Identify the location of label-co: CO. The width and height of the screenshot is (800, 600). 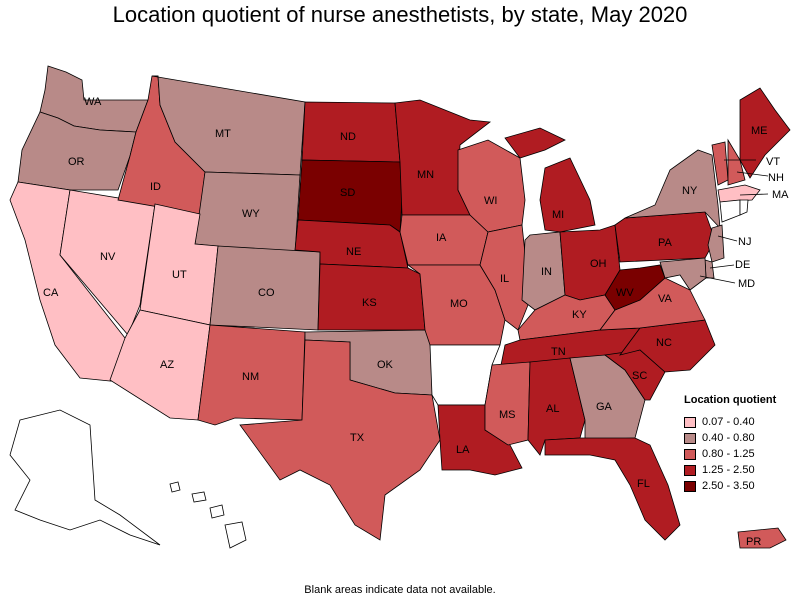
(266, 293).